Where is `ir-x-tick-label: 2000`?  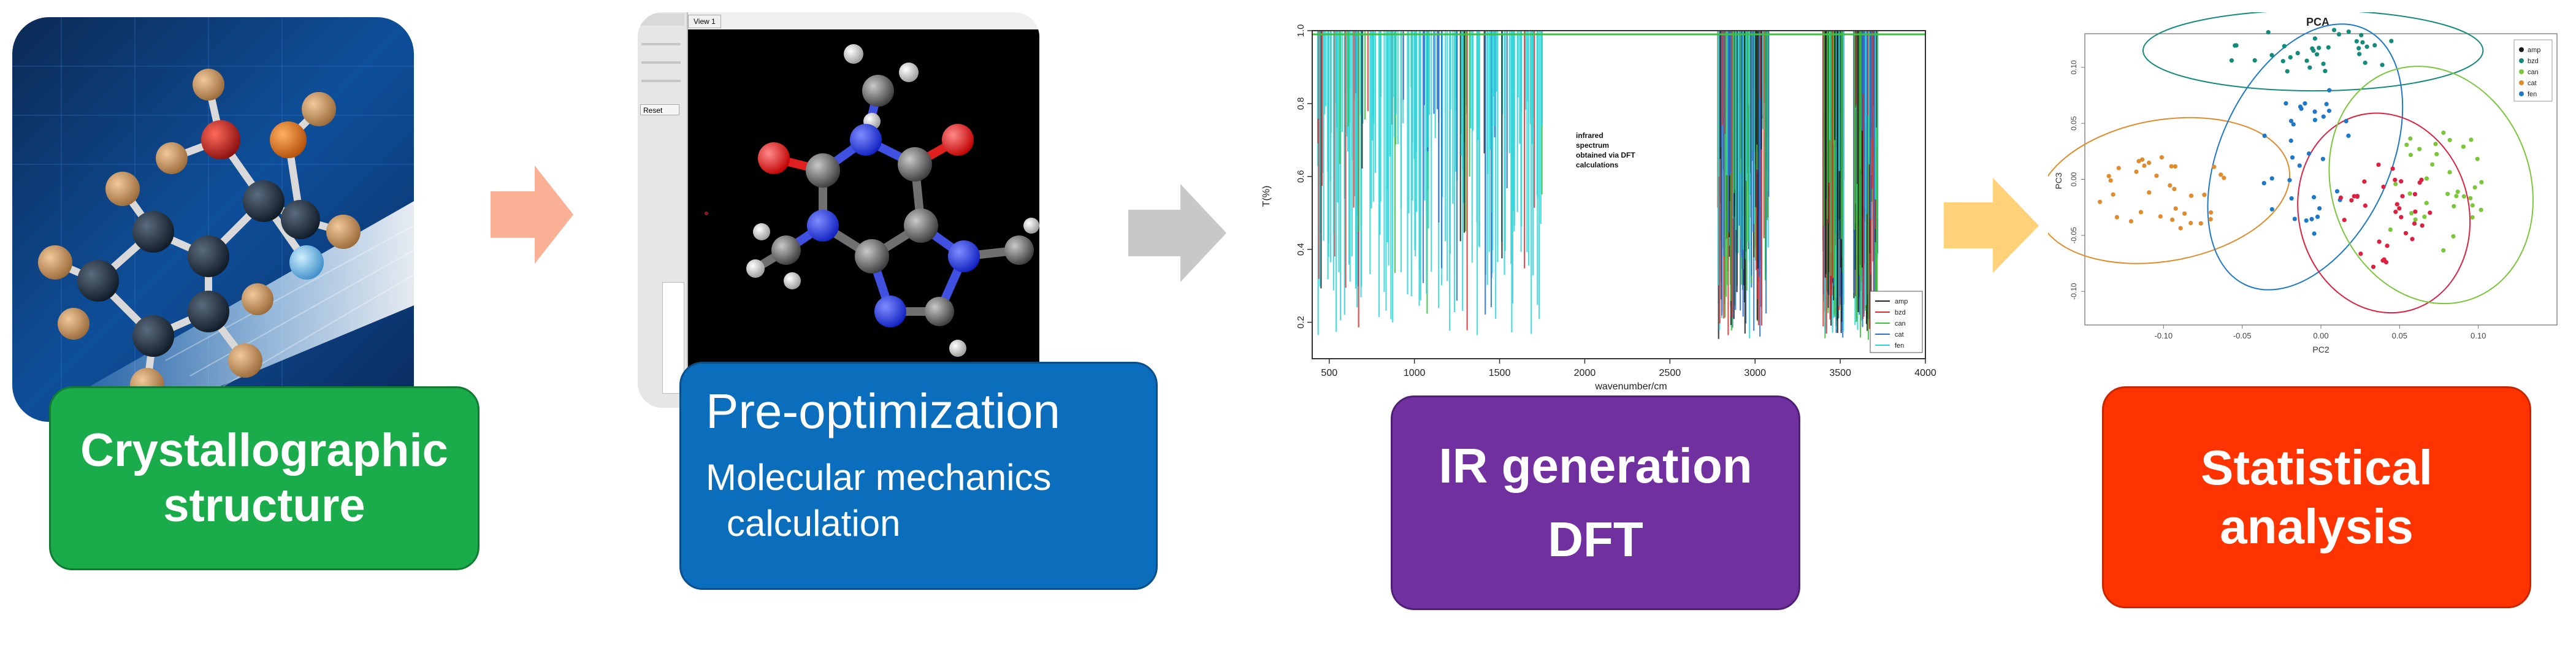 ir-x-tick-label: 2000 is located at coordinates (1585, 373).